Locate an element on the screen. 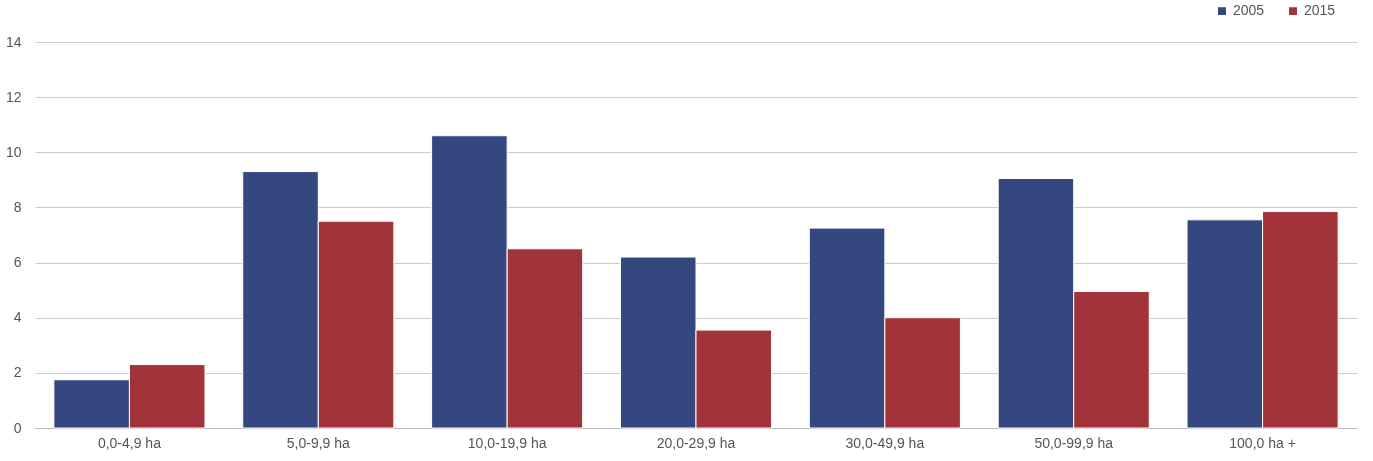 The width and height of the screenshot is (1373, 461). x-tick-label: 100,0 ha + is located at coordinates (1262, 442).